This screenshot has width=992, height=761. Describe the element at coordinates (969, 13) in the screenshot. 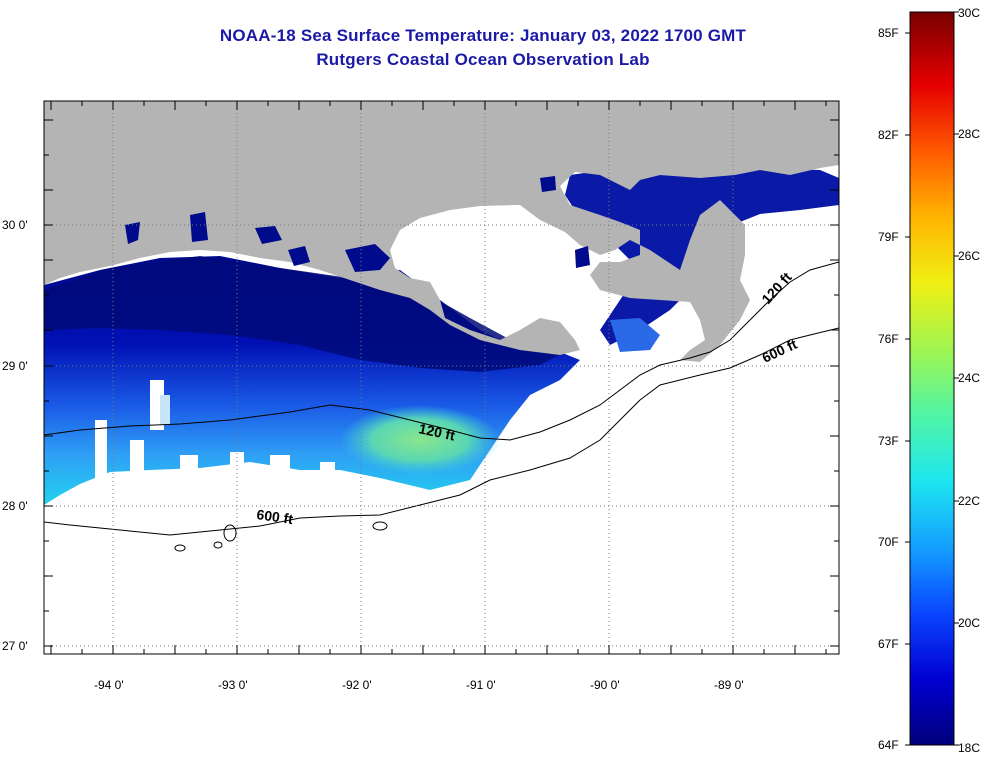

I see `cb-c-30: 30C` at that location.